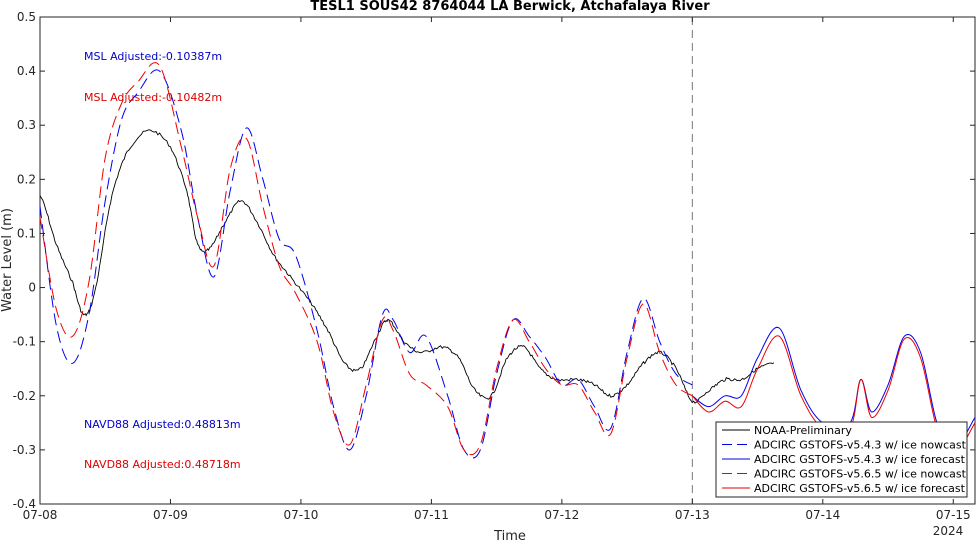 Image resolution: width=976 pixels, height=541 pixels. I want to click on x-tick-label: 07-14, so click(822, 515).